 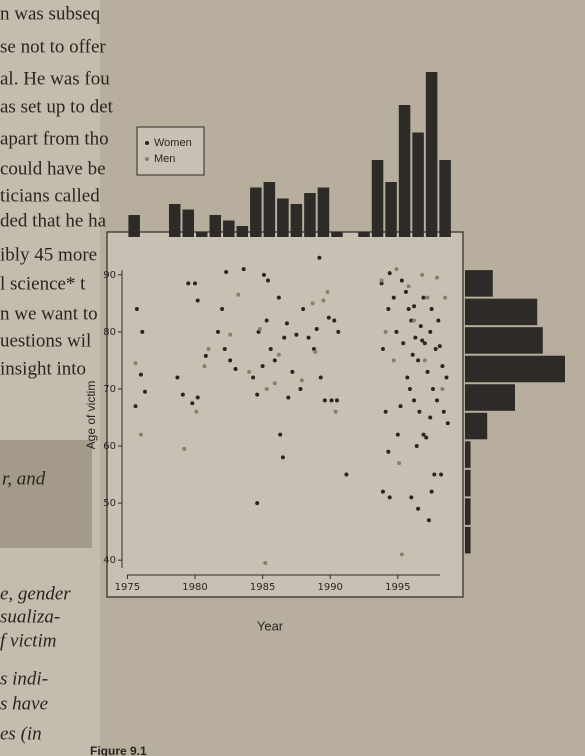 I want to click on body-text-line: uestions wil, so click(x=45, y=340).